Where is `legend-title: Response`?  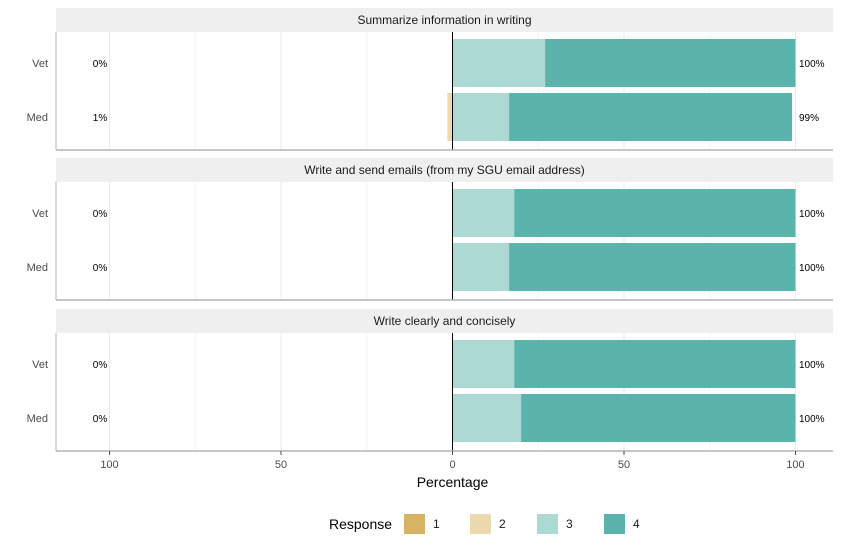 legend-title: Response is located at coordinates (360, 524).